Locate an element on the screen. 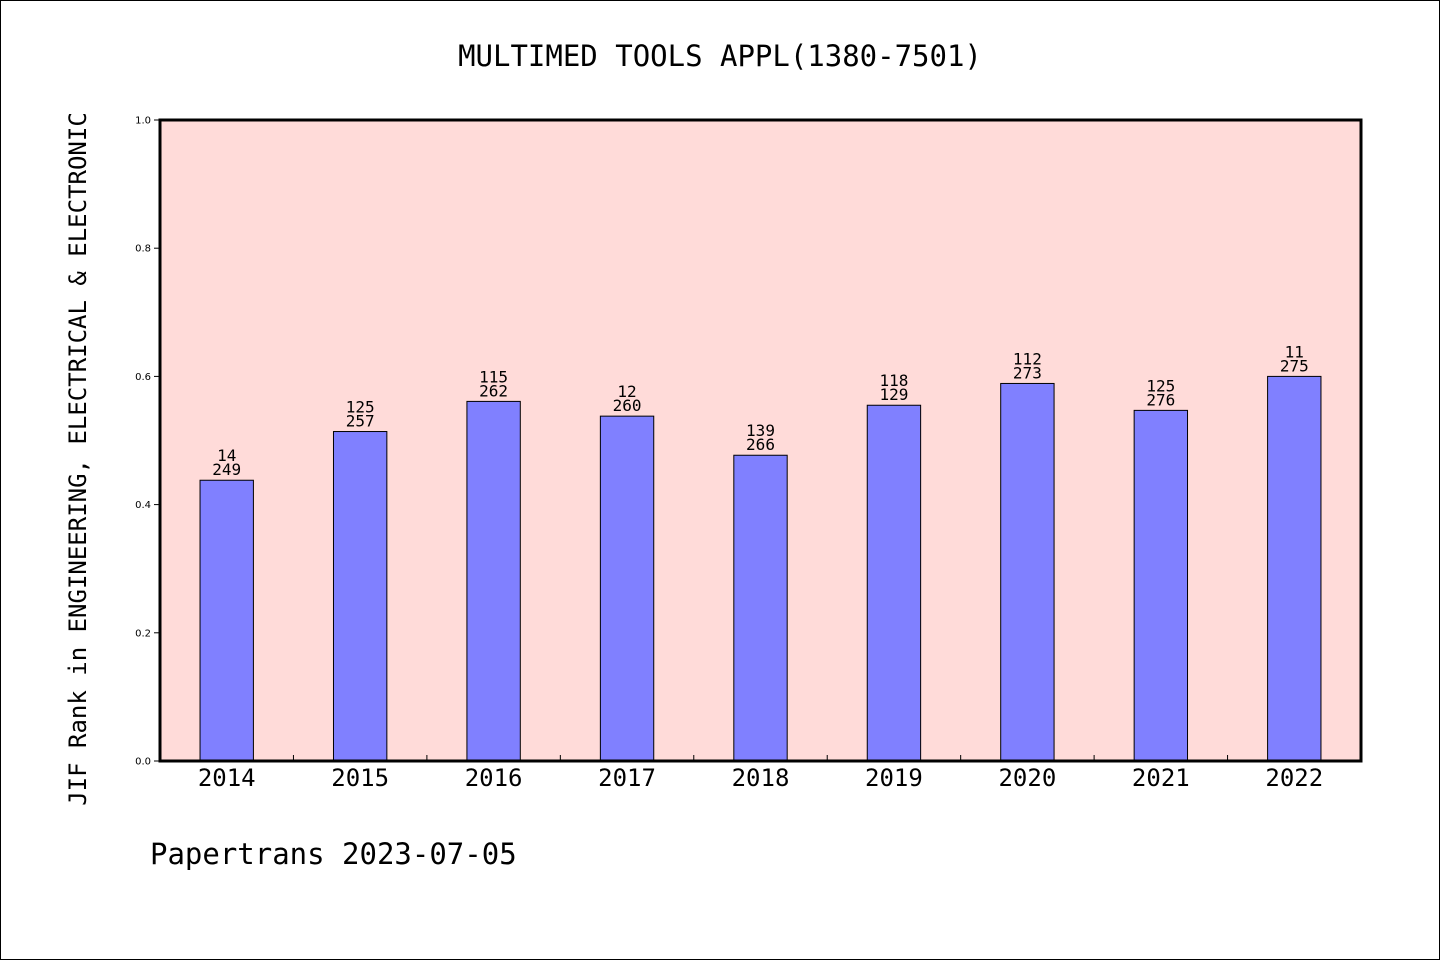 This screenshot has width=1440, height=960. bar-2015 is located at coordinates (360, 596).